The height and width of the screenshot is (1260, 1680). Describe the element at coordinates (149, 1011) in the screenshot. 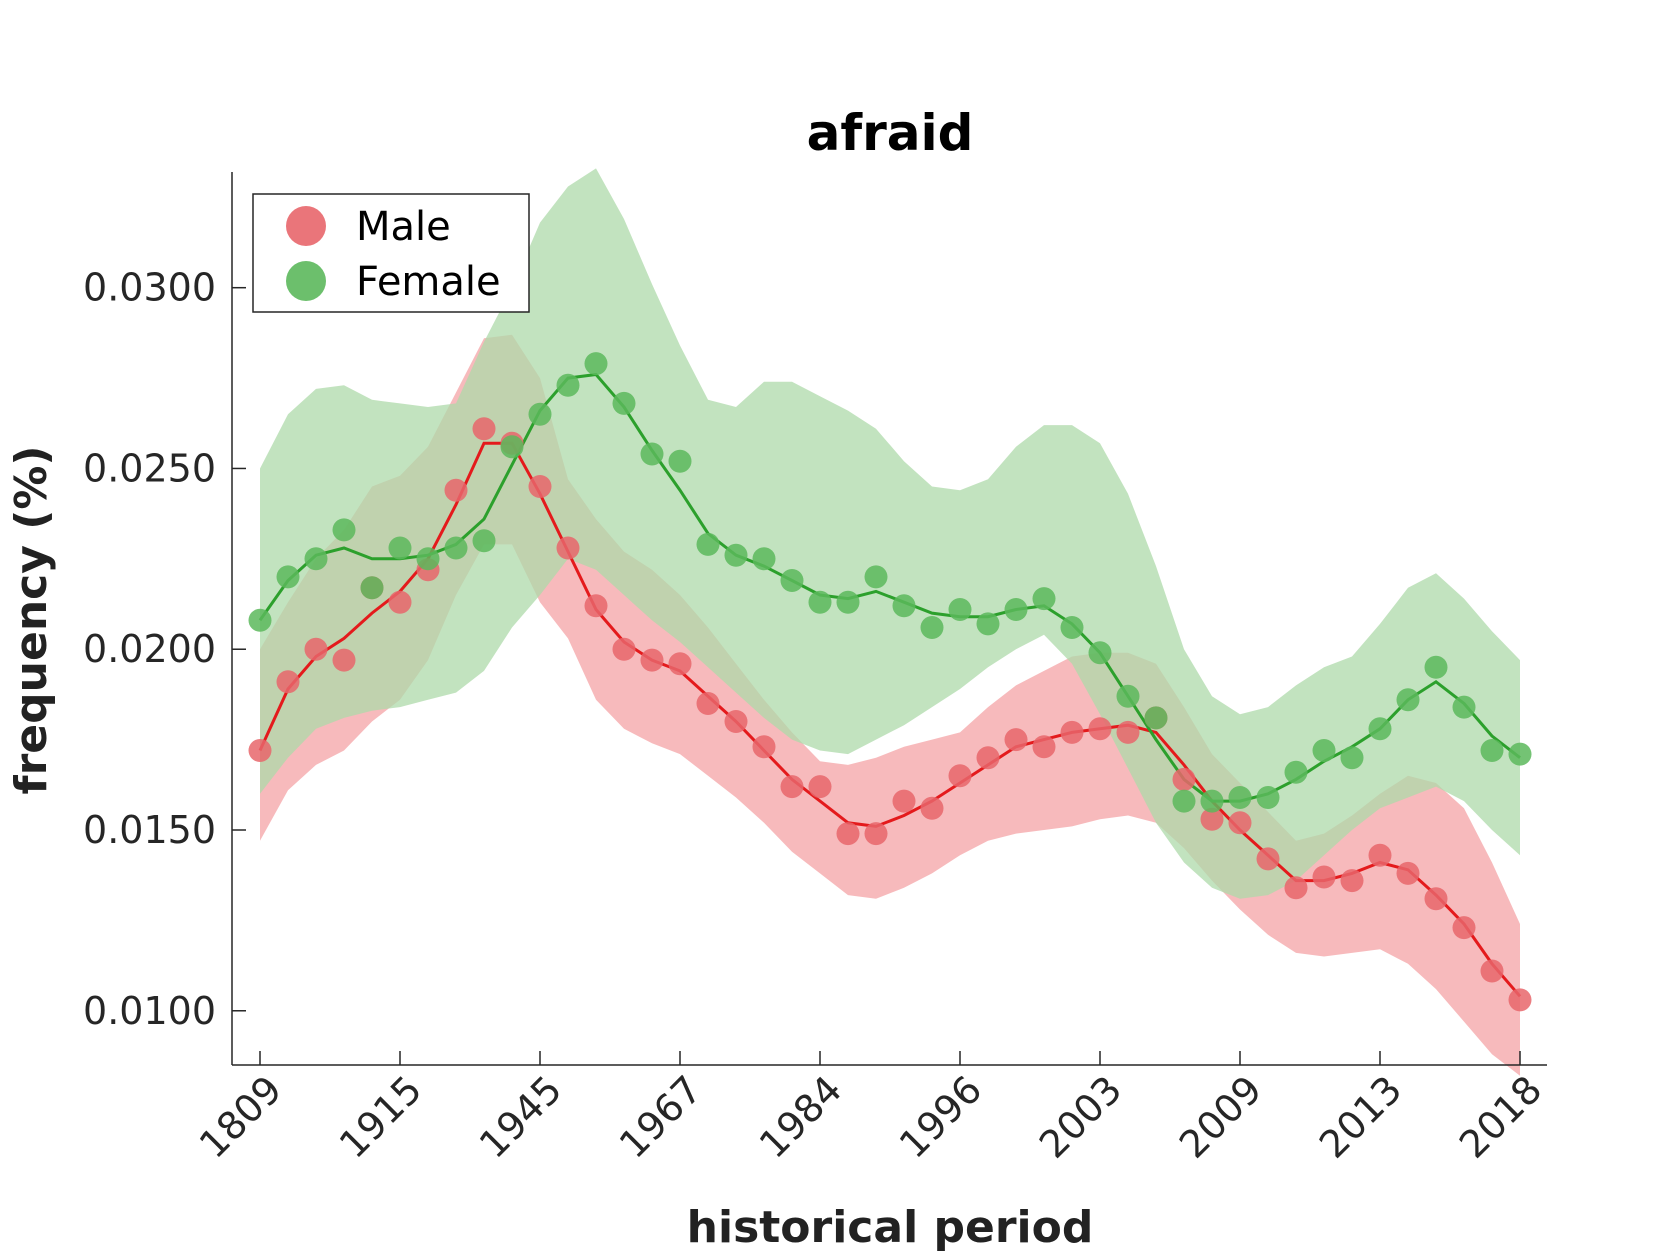

I see `y-tick-label: 0.0100` at that location.